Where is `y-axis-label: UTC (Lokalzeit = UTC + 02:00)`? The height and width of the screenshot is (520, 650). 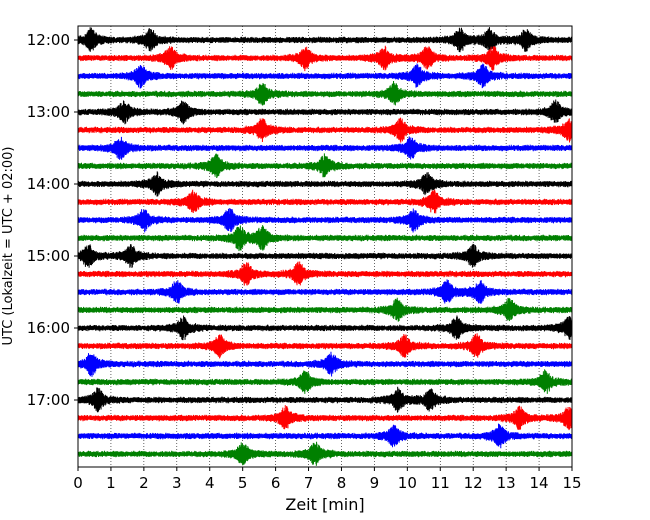
y-axis-label: UTC (Lokalzeit = UTC + 02:00) is located at coordinates (8, 246).